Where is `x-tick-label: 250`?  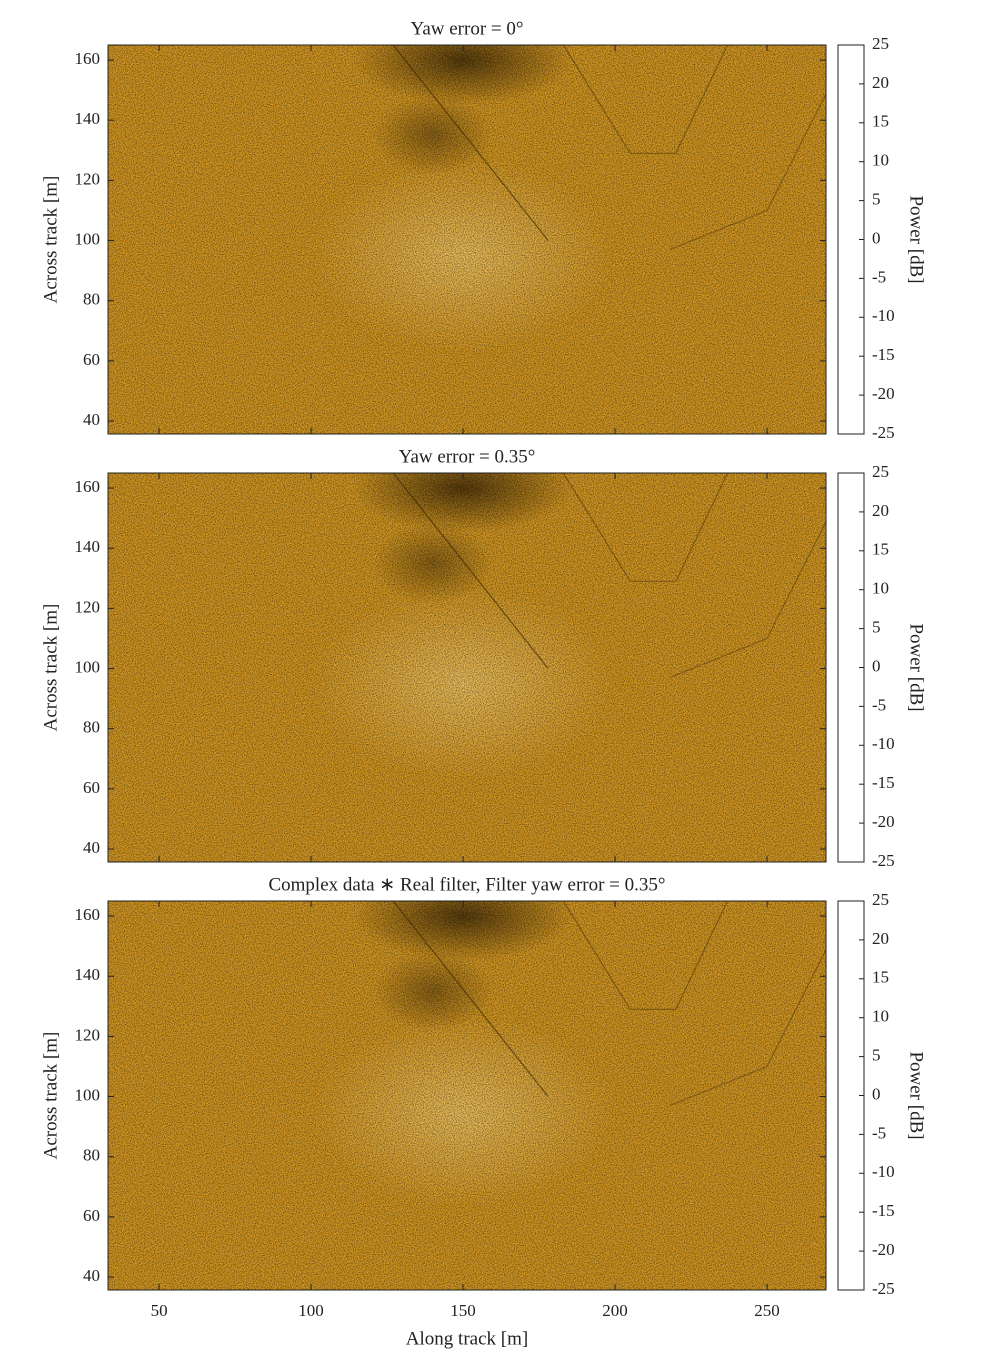 x-tick-label: 250 is located at coordinates (767, 1310).